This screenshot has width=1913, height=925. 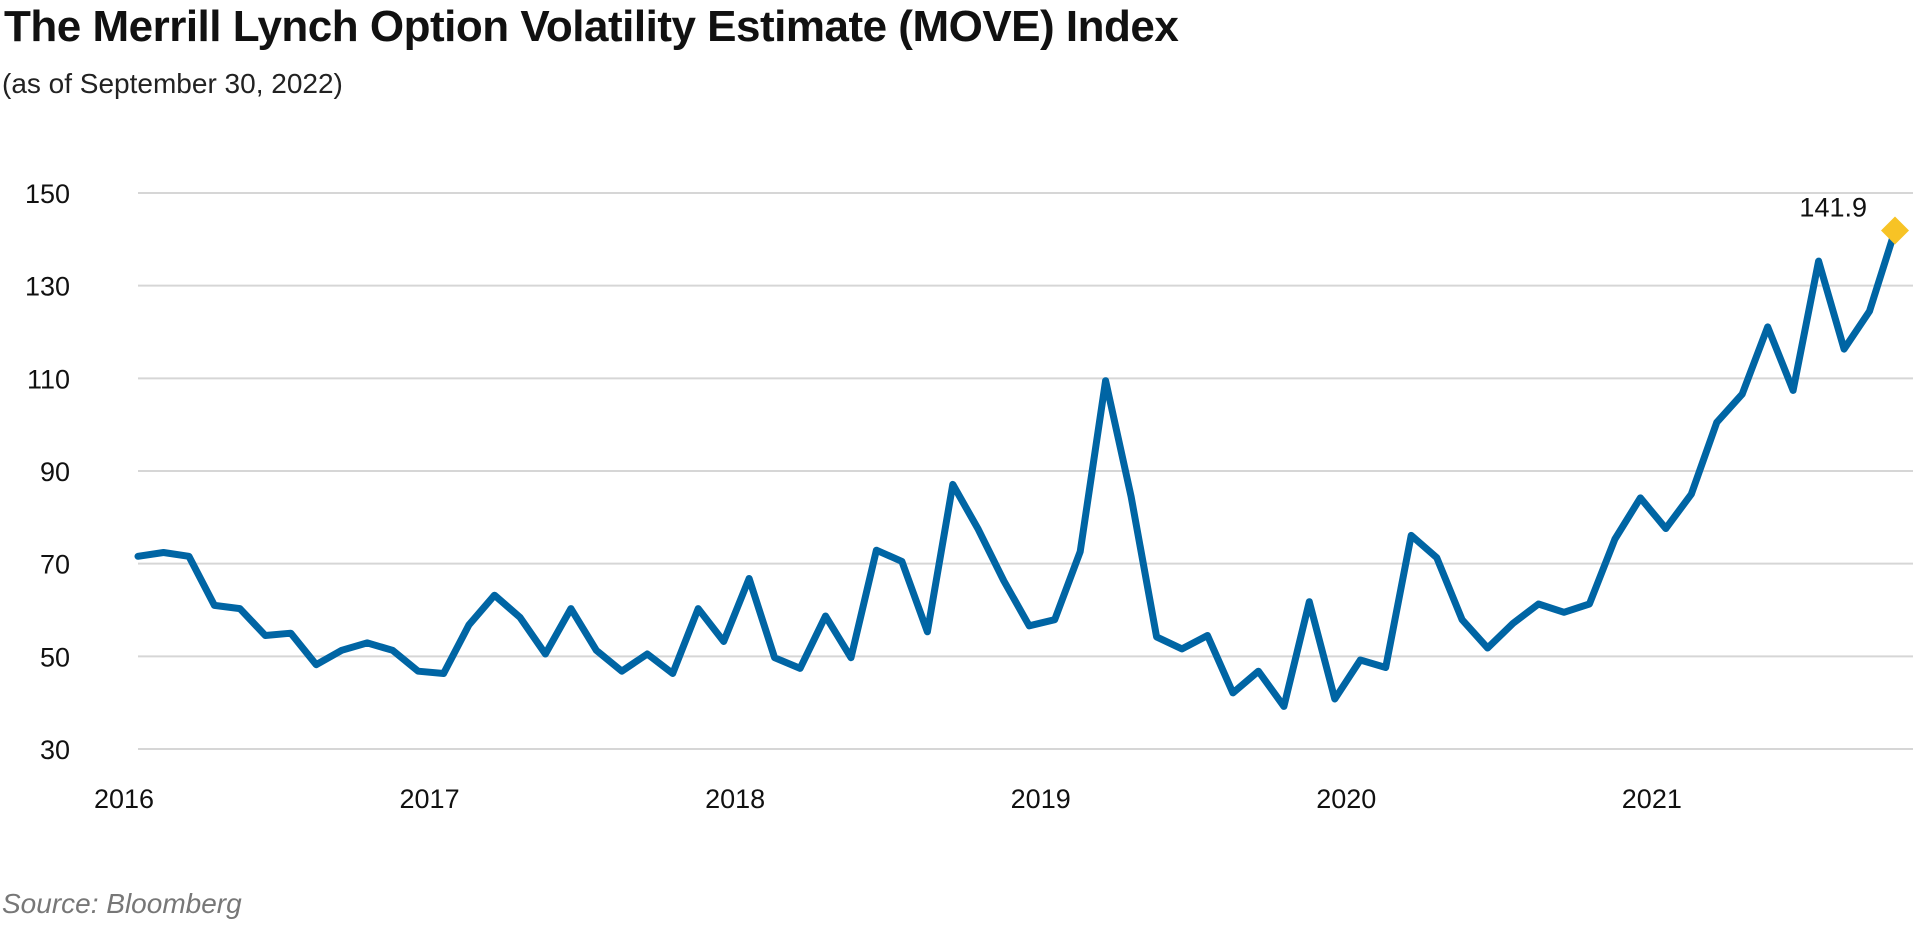 I want to click on y-tick-label: 90, so click(x=55, y=472).